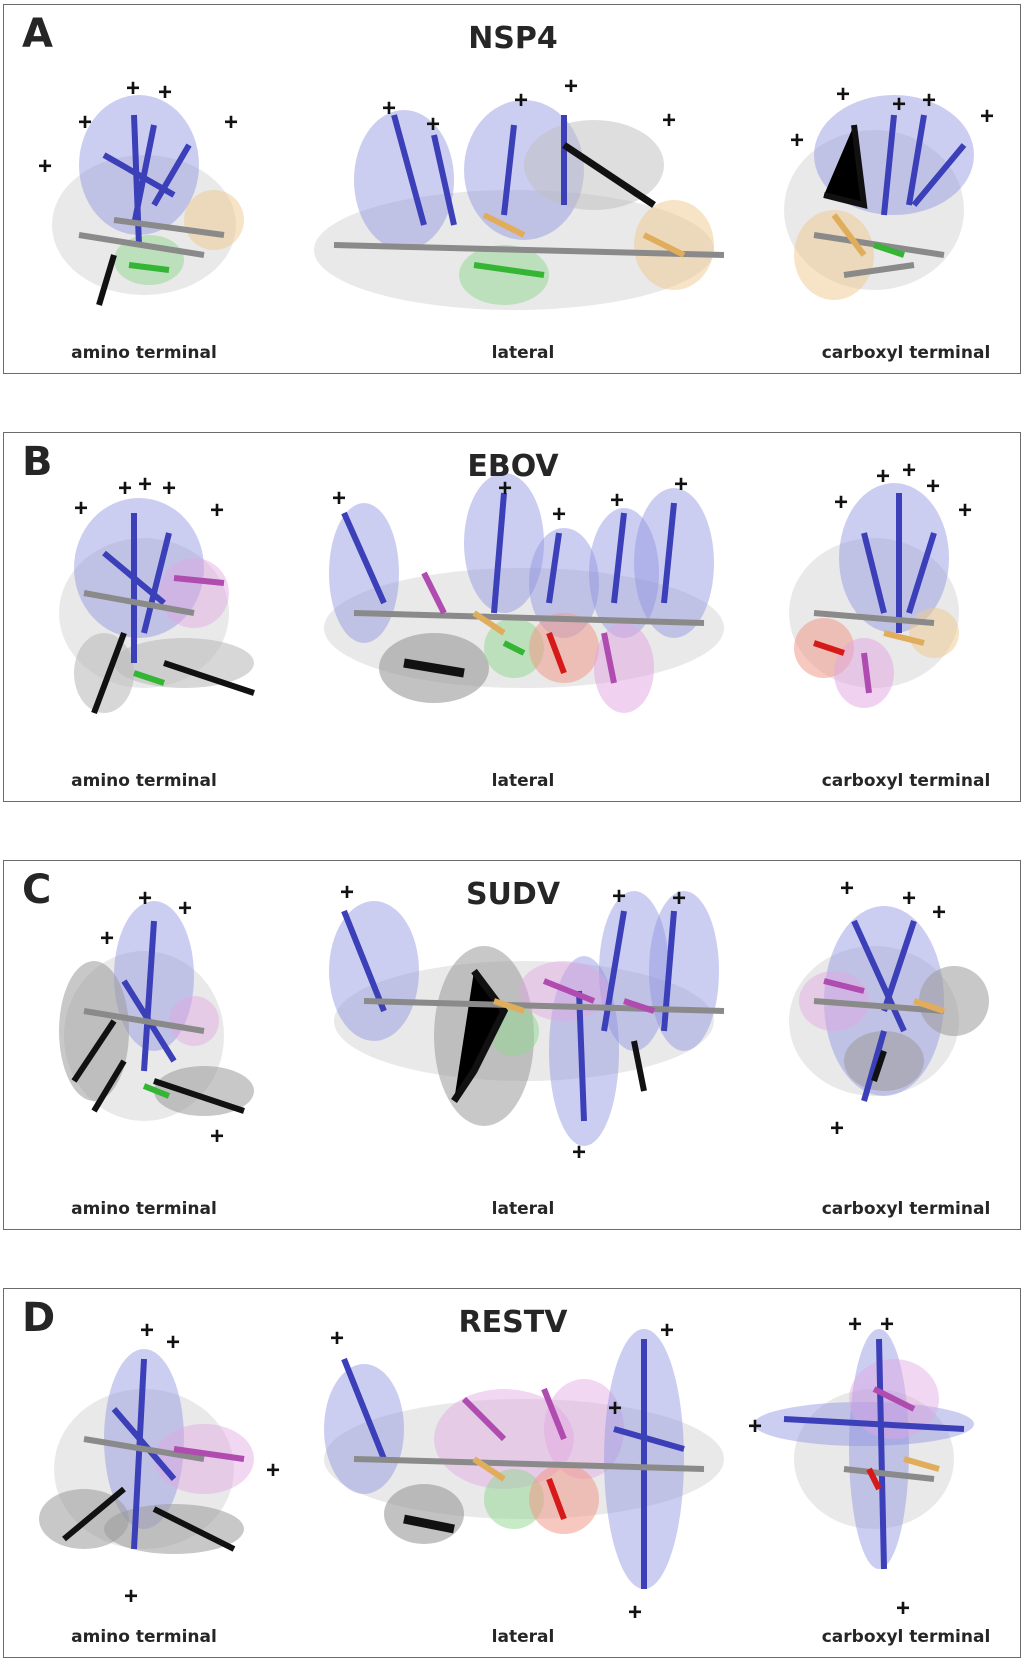 This screenshot has width=1024, height=1662. I want to click on panel-d-amino-label: amino terminal, so click(144, 1637).